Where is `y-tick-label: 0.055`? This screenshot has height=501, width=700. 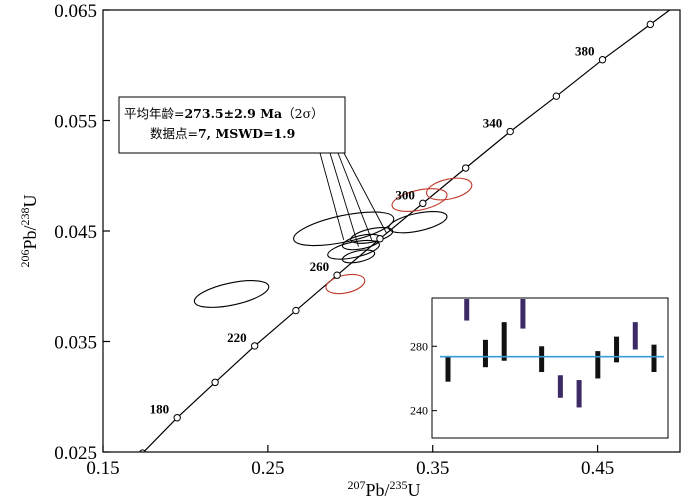 y-tick-label: 0.055 is located at coordinates (75, 122).